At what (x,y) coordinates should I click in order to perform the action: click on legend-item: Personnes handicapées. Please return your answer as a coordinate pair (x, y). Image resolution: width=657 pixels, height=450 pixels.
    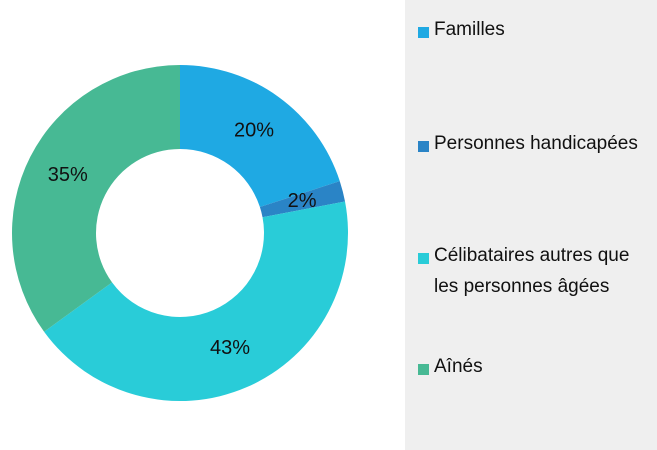
    Looking at the image, I should click on (534, 146).